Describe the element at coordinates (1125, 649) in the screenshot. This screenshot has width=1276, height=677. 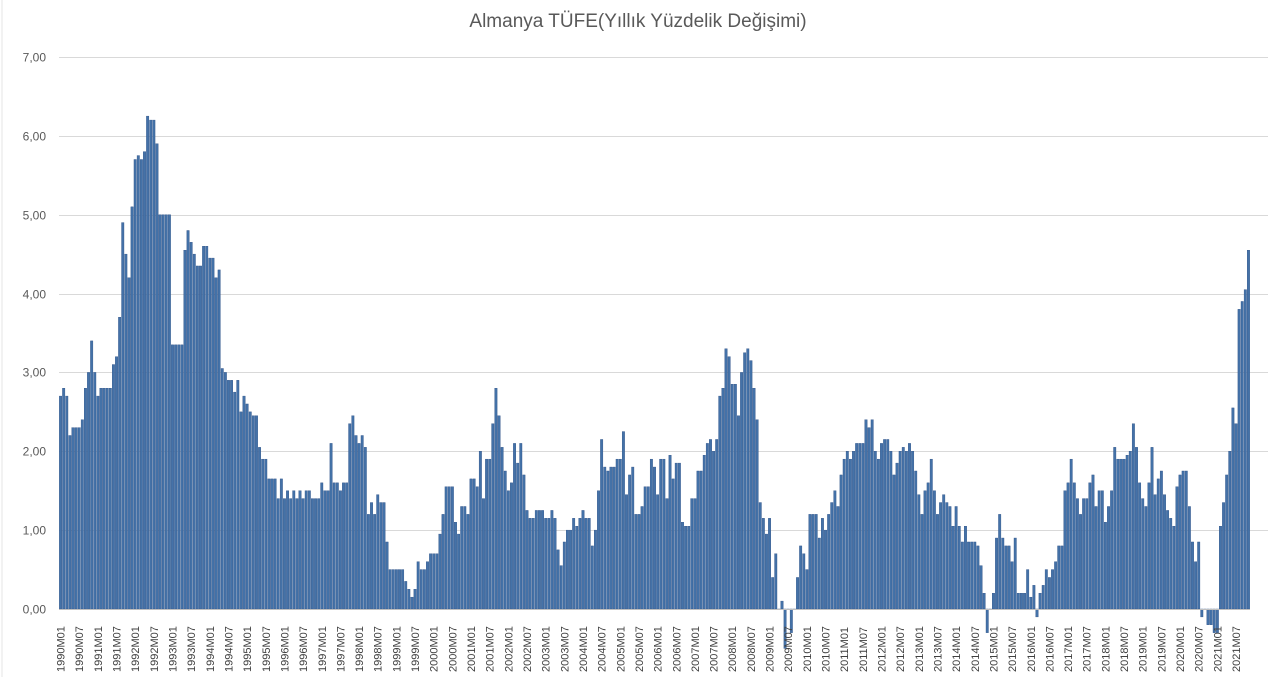
I see `x-tick-label: 2018M07` at that location.